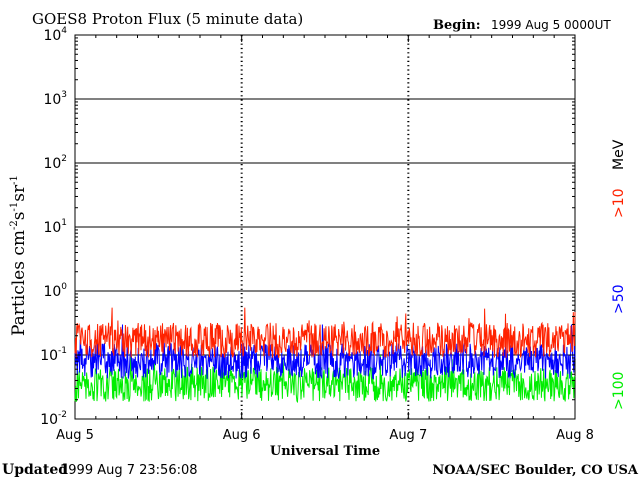 This screenshot has height=480, width=640. What do you see at coordinates (35, 470) in the screenshot?
I see `updated-label: Updated` at bounding box center [35, 470].